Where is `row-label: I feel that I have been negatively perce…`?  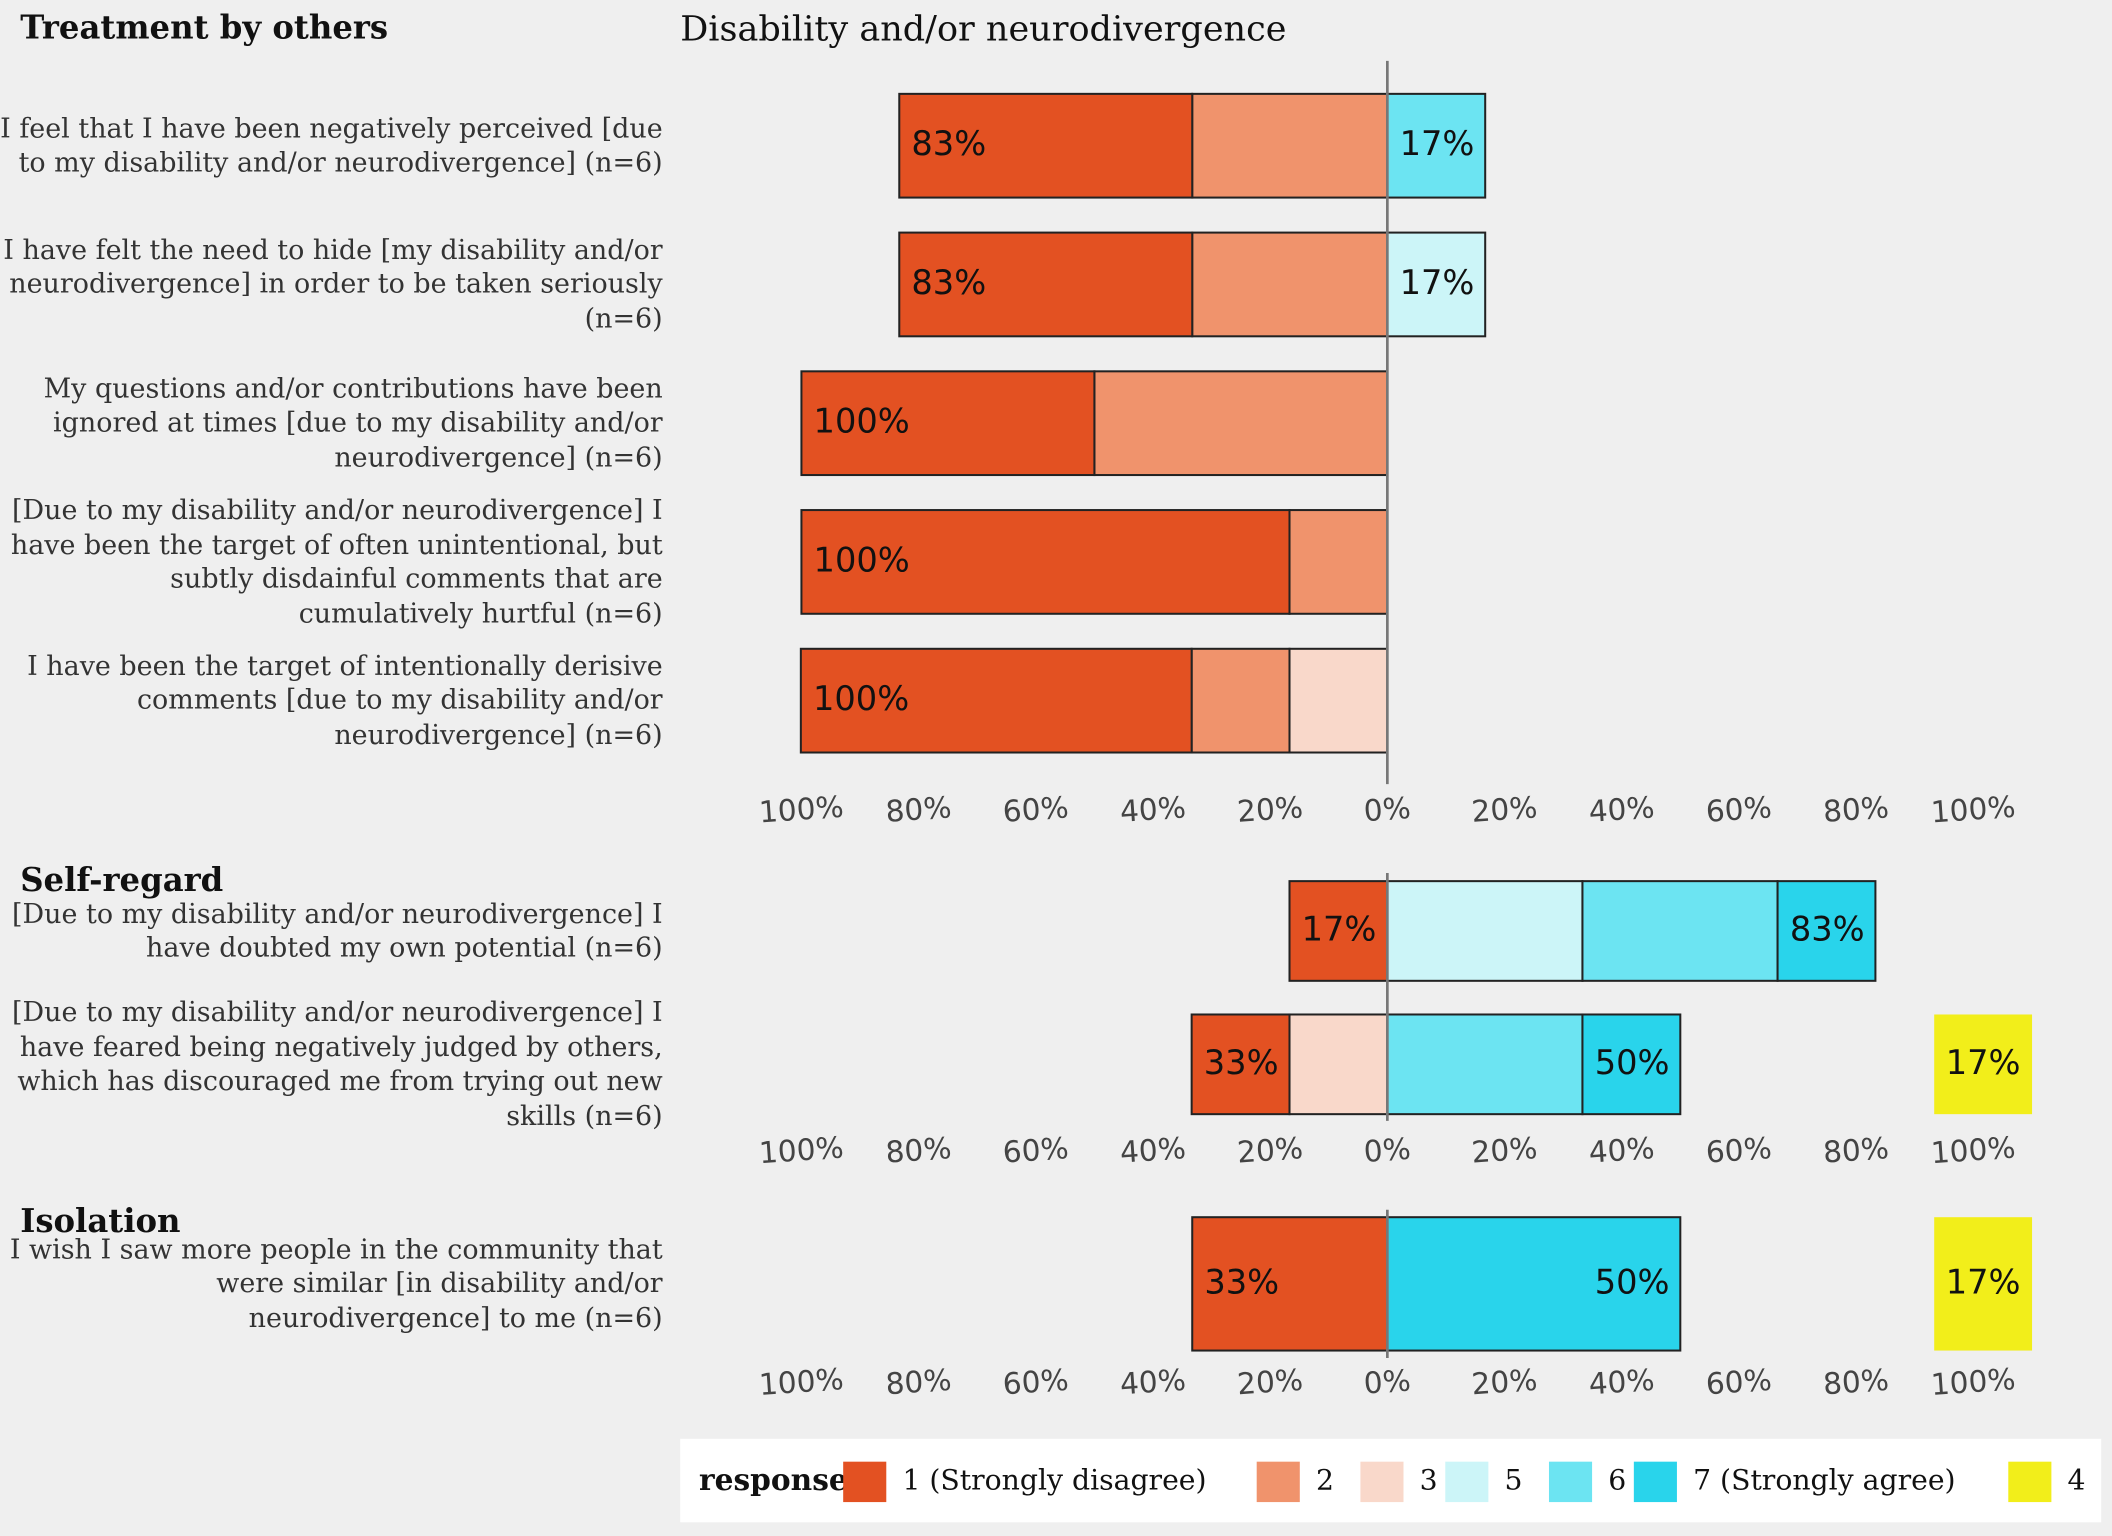
row-label: I feel that I have been negatively perce… is located at coordinates (331, 145).